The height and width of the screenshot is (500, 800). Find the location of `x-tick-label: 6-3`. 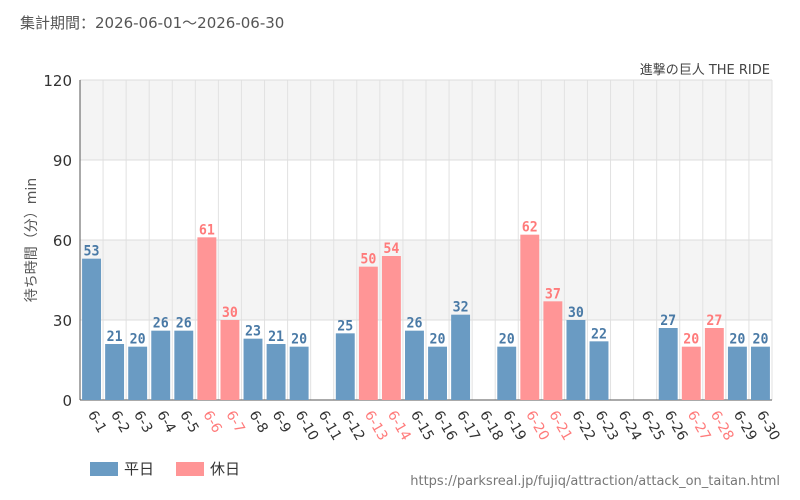

x-tick-label: 6-3 is located at coordinates (142, 422).